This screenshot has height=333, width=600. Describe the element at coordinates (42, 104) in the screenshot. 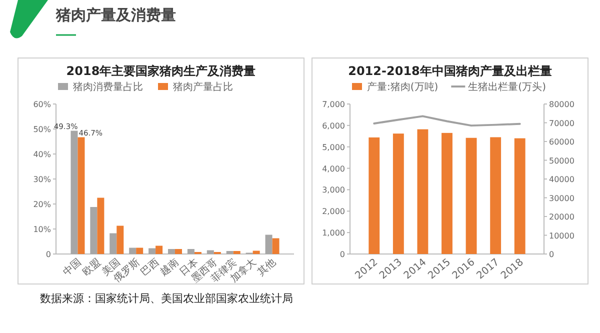

I see `y-tick-label: 60%` at that location.